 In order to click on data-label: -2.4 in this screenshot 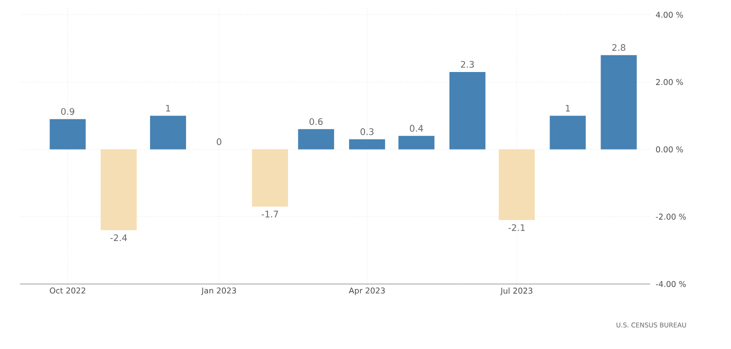, I will do `click(118, 237)`.